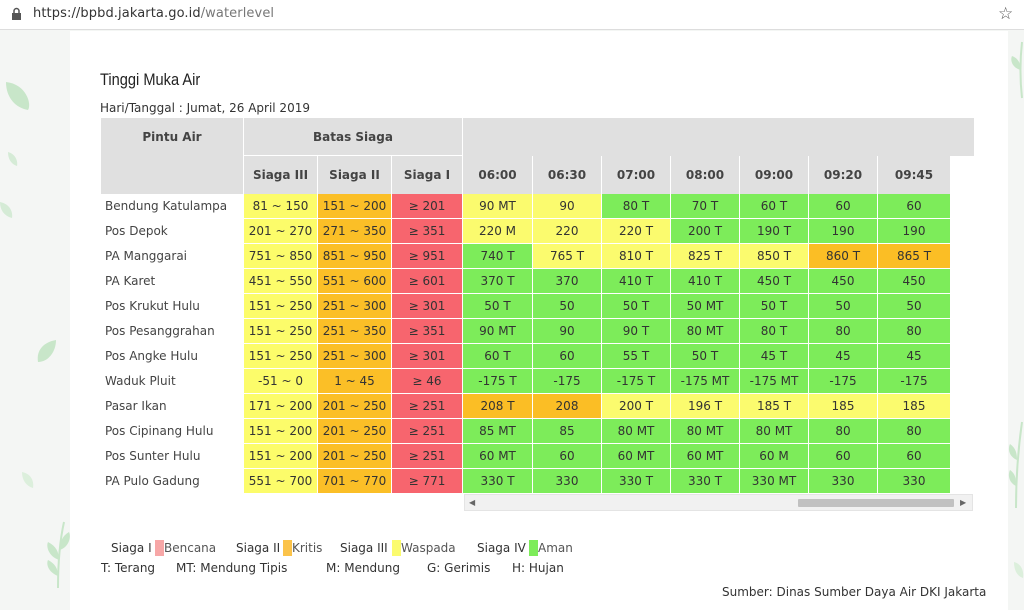 The width and height of the screenshot is (1024, 610). Describe the element at coordinates (205, 108) in the screenshot. I see `date-label: Hari/Tanggal : Jumat, 26 April 2019` at that location.